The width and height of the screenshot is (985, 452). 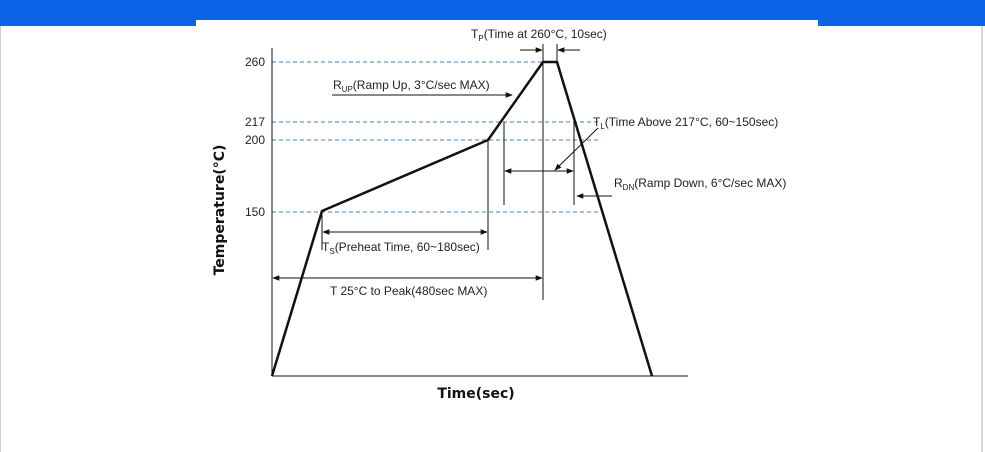 What do you see at coordinates (255, 212) in the screenshot?
I see `y-tick-150: 150` at bounding box center [255, 212].